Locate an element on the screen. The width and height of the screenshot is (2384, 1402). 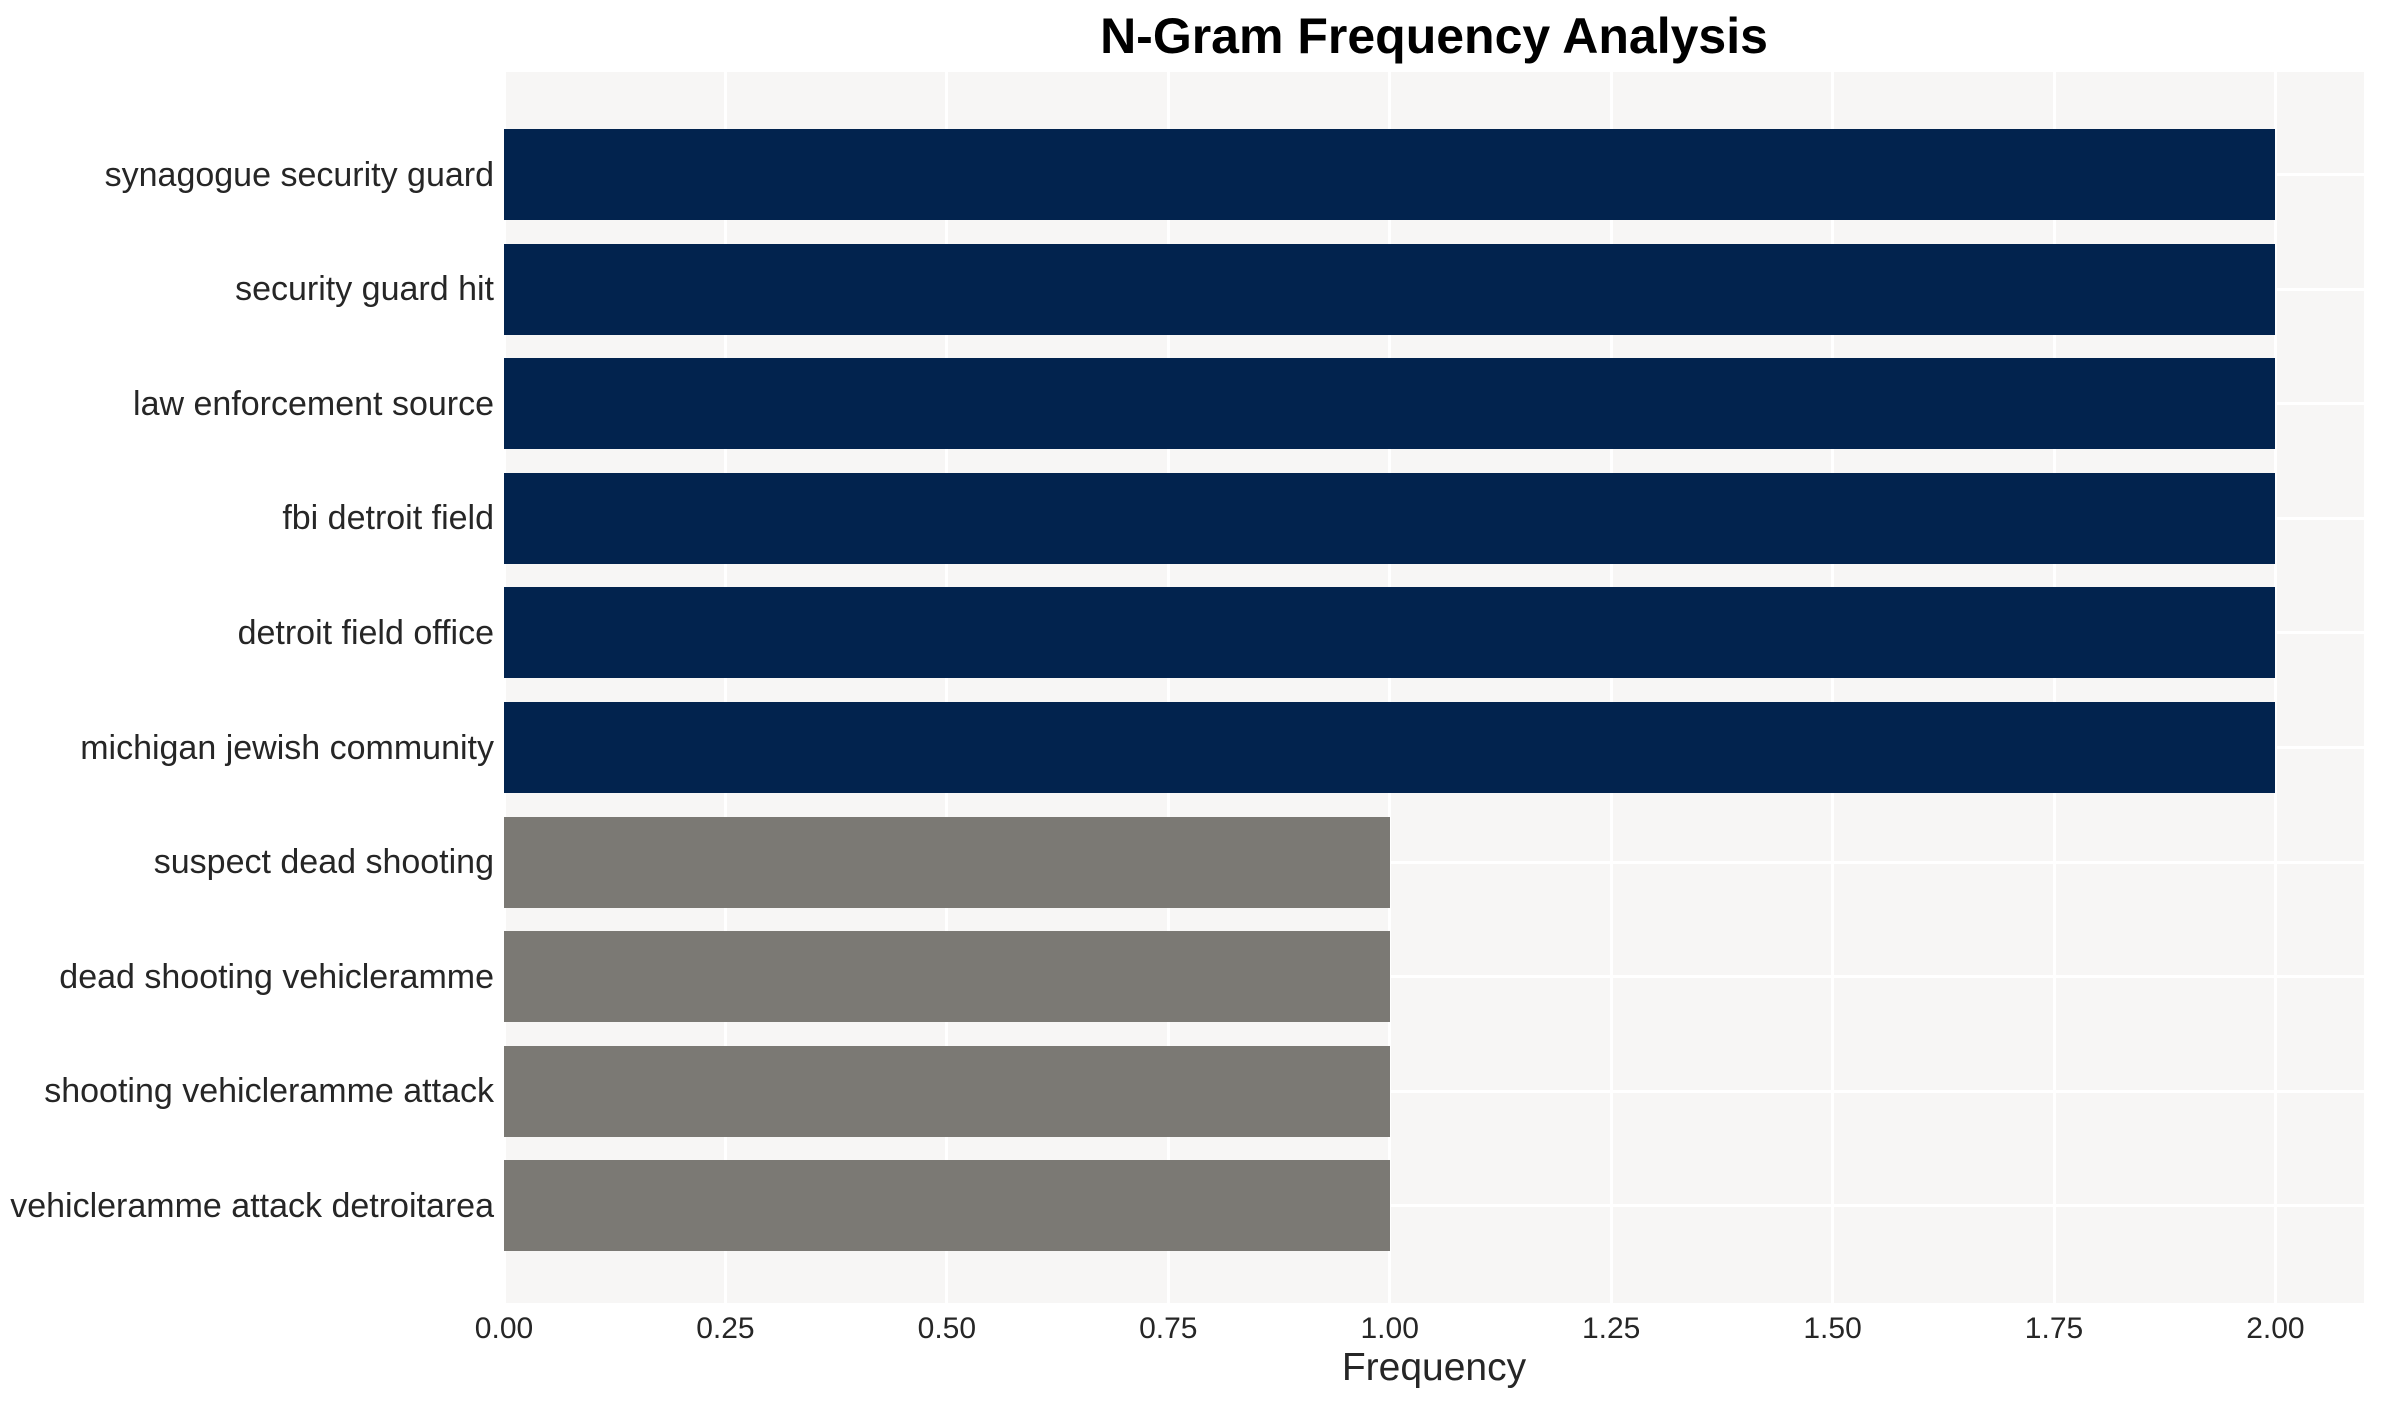
x-tick-label: 1.75 is located at coordinates (2054, 1328).